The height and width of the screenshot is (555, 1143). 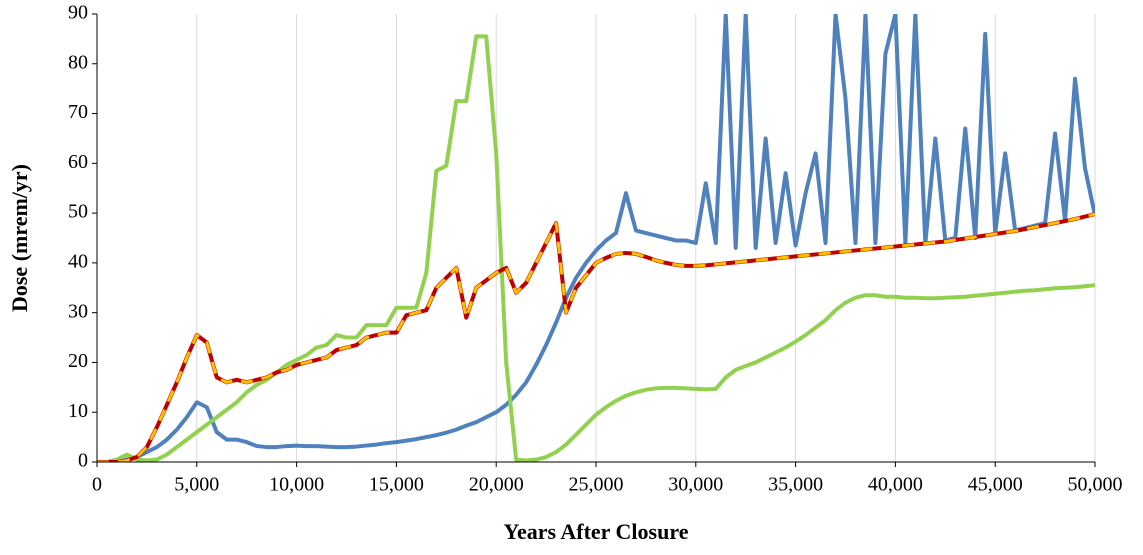 What do you see at coordinates (83, 461) in the screenshot?
I see `y-tick-label: 0` at bounding box center [83, 461].